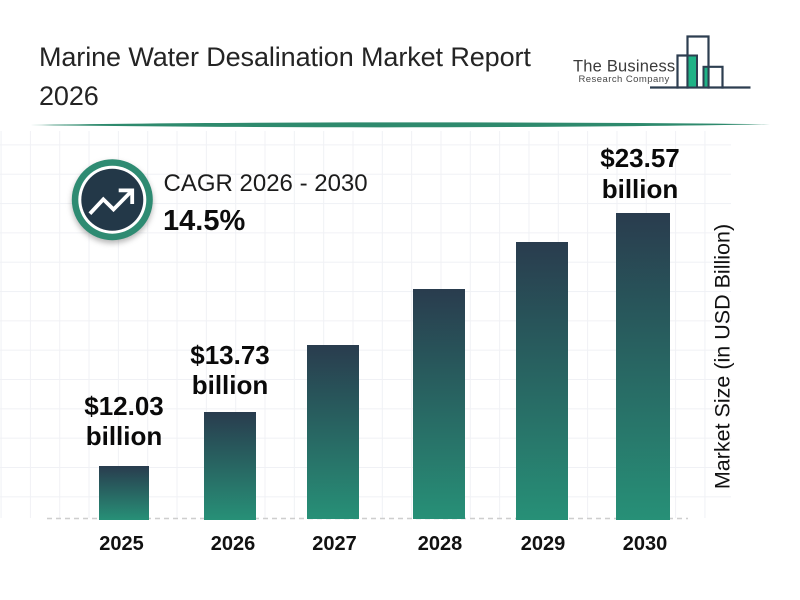 The width and height of the screenshot is (800, 600). What do you see at coordinates (624, 67) in the screenshot?
I see `svg-text: The Business` at bounding box center [624, 67].